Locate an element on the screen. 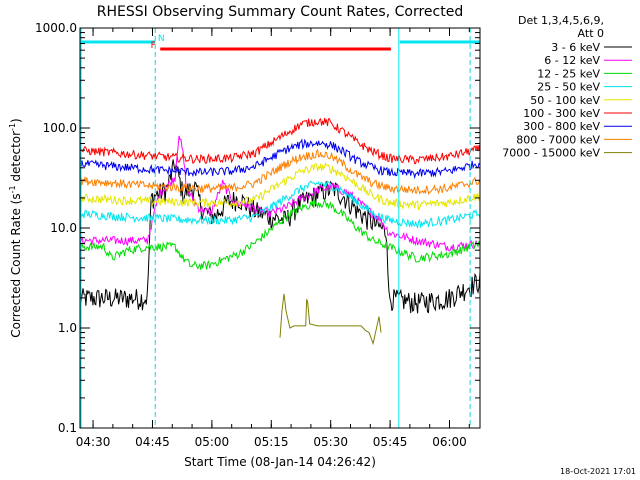 This screenshot has width=640, height=480. legend-header-line-1: Det 1,3,4,5,6,9, is located at coordinates (561, 20).